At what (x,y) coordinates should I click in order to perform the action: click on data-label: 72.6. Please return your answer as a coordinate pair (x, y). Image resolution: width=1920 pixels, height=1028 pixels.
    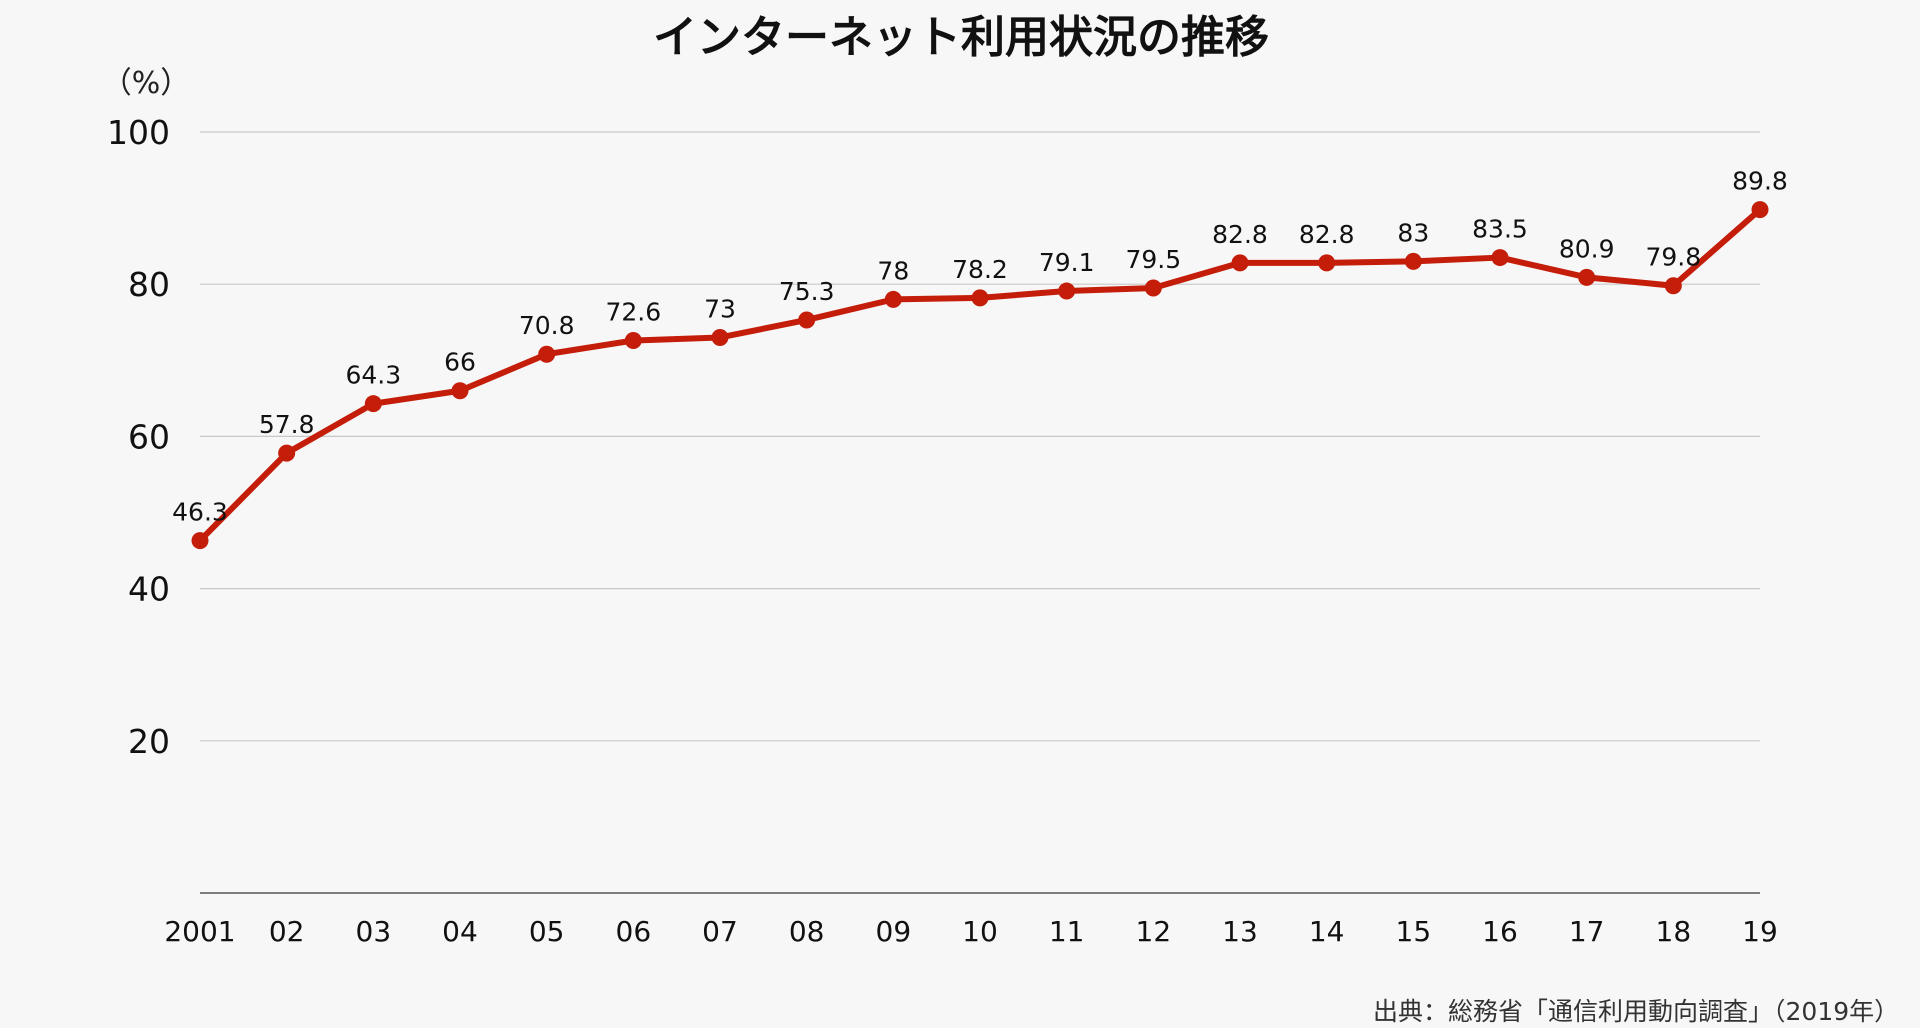
    Looking at the image, I should click on (633, 312).